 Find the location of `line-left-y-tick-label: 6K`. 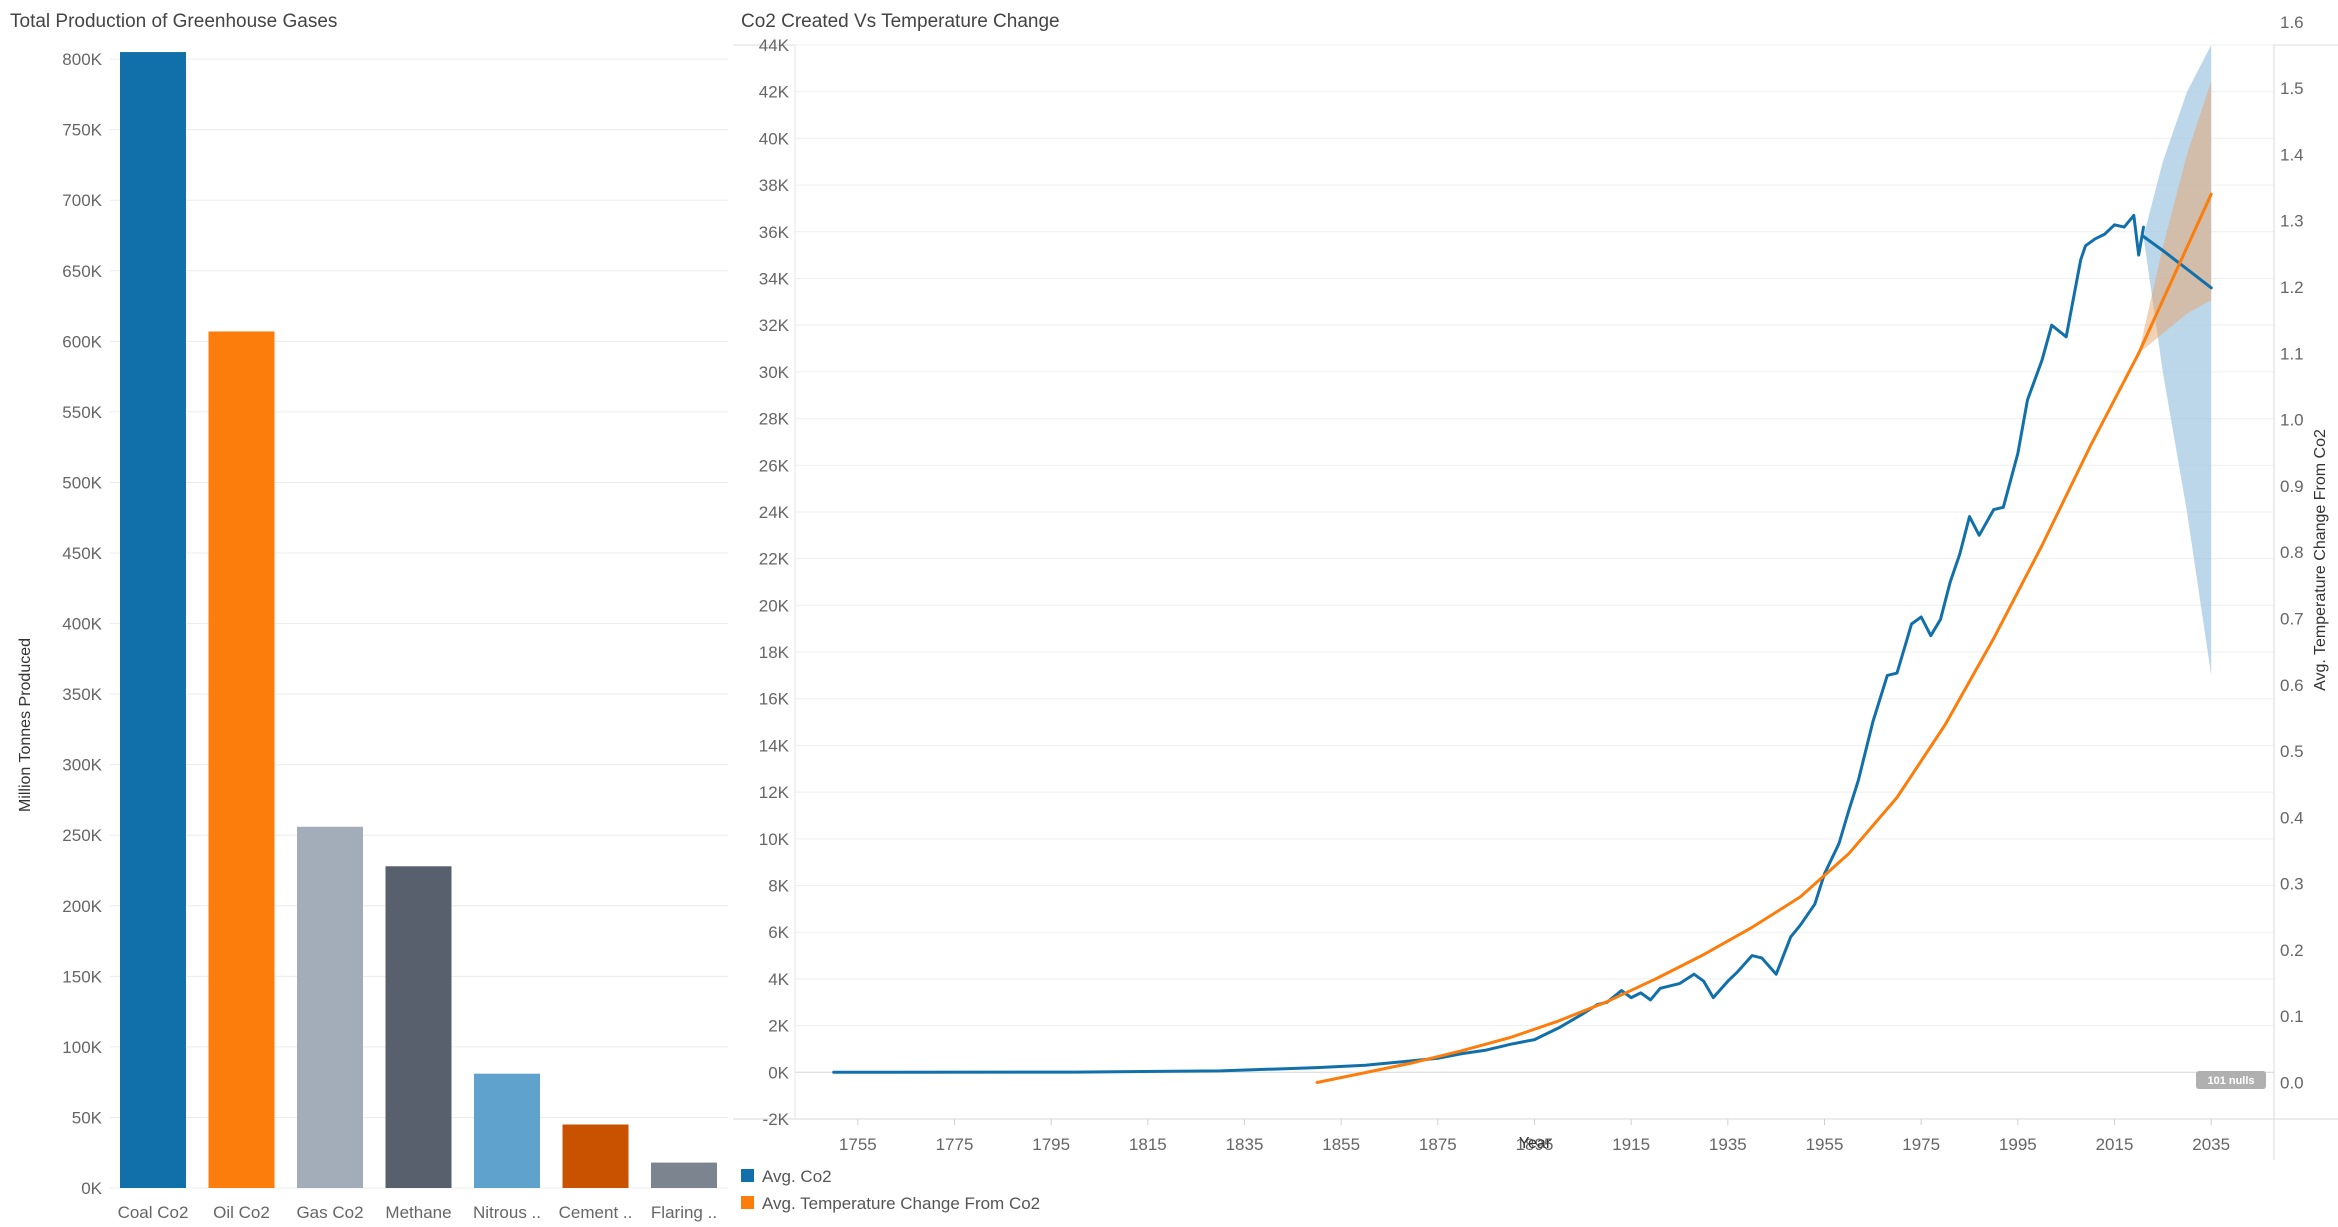

line-left-y-tick-label: 6K is located at coordinates (778, 932).